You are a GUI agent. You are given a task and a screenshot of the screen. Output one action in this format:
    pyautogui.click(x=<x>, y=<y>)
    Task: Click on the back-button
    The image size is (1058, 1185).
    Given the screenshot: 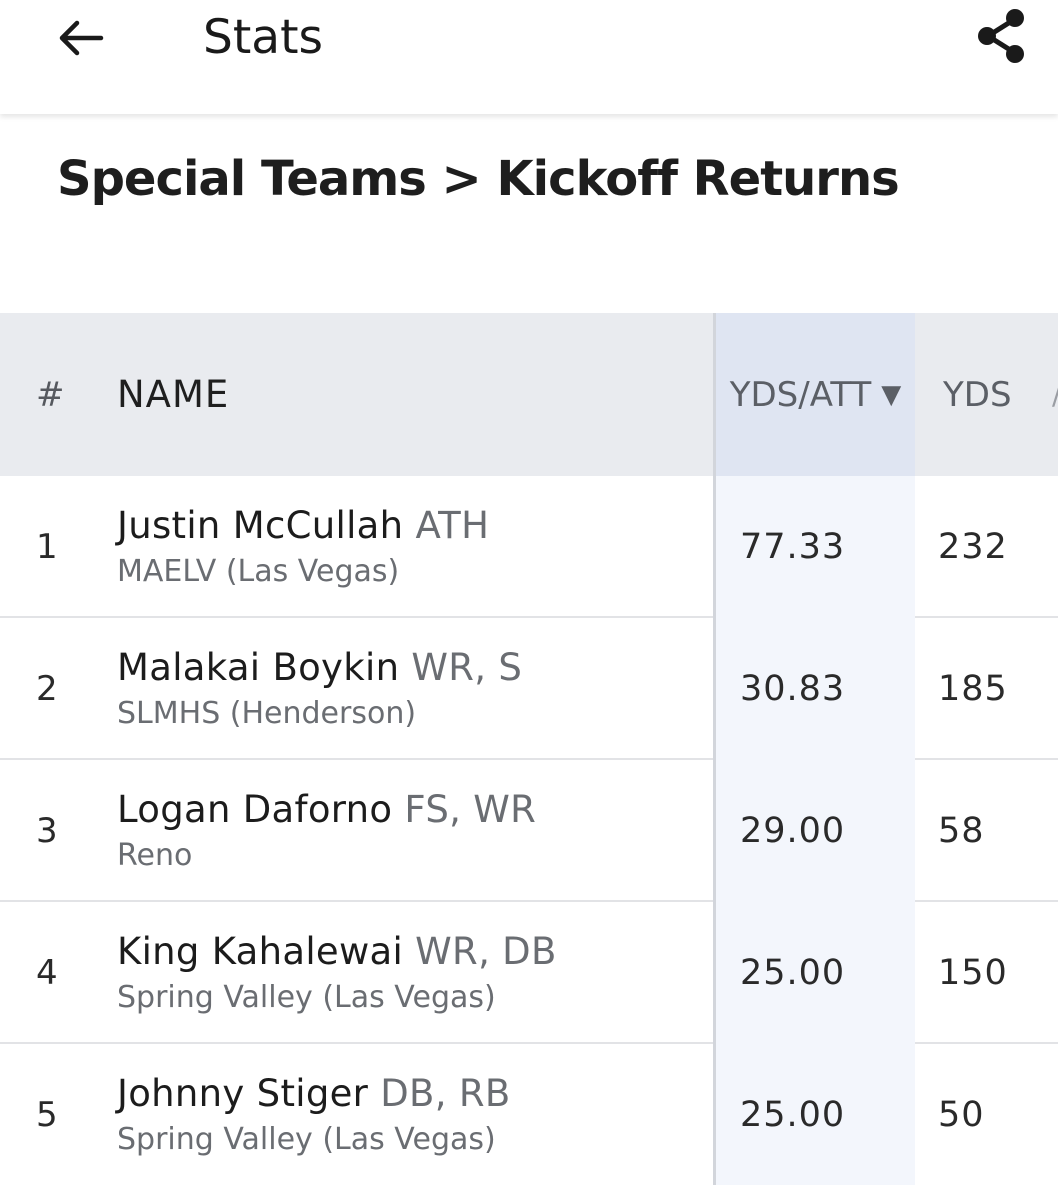 What is the action you would take?
    pyautogui.click(x=80, y=38)
    